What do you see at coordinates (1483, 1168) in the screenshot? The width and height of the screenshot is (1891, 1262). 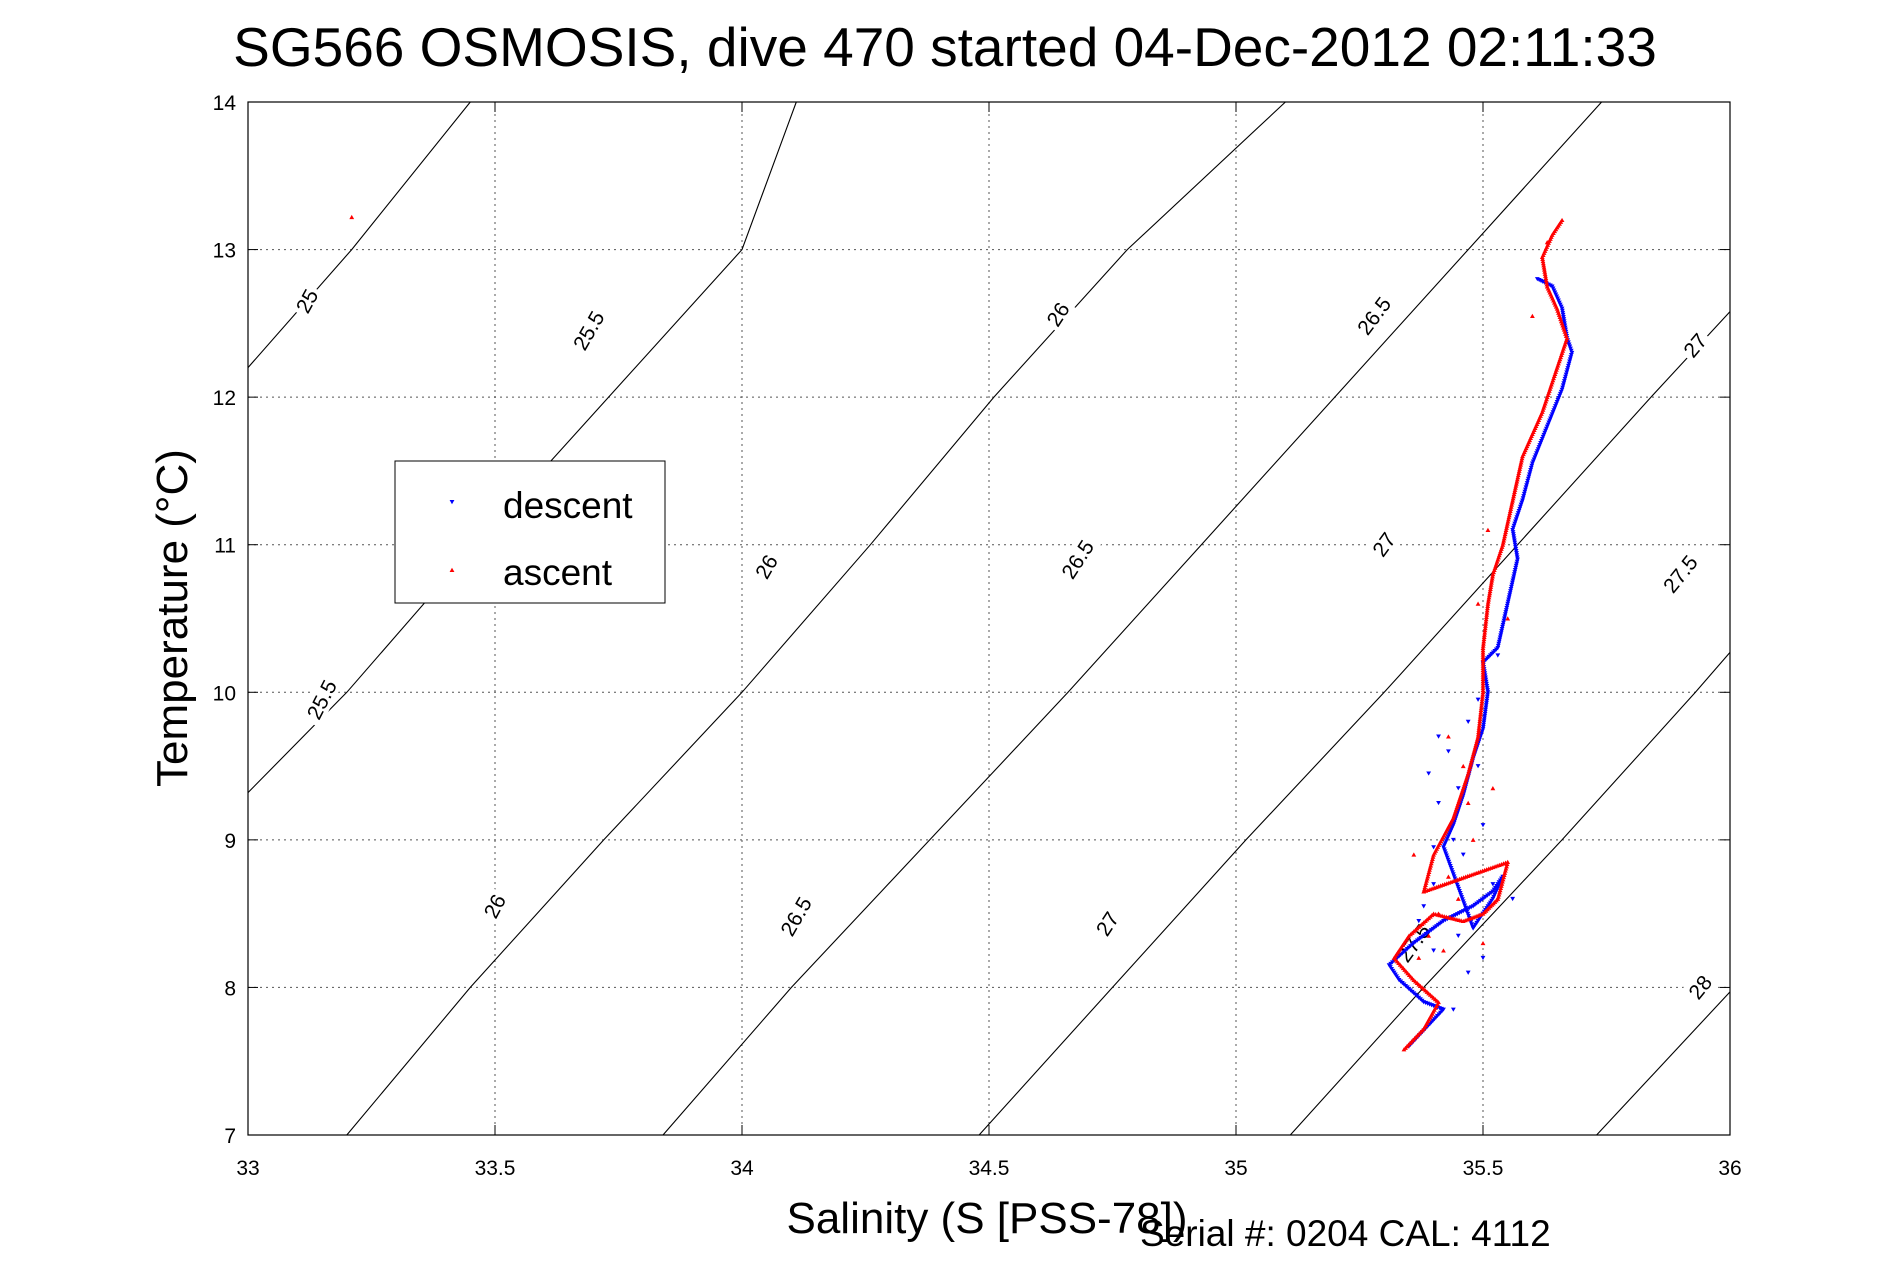 I see `x-tick-label: 35.5` at bounding box center [1483, 1168].